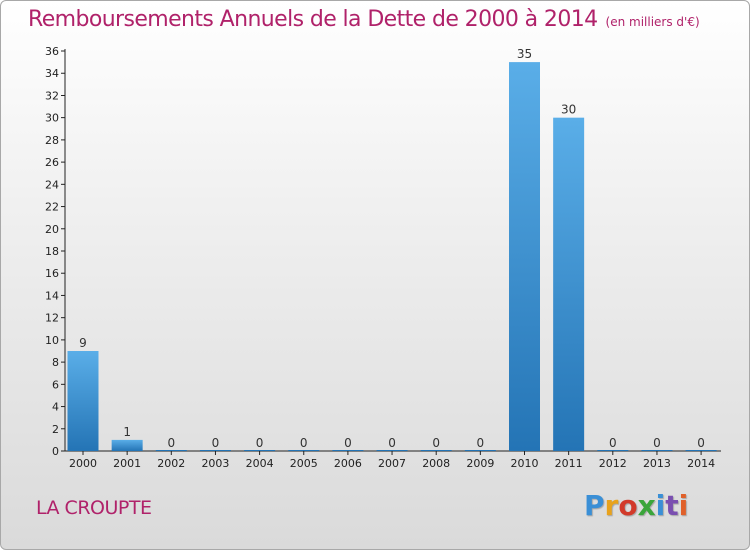 The height and width of the screenshot is (550, 750). What do you see at coordinates (525, 463) in the screenshot?
I see `x-tick-label-2010: 2010` at bounding box center [525, 463].